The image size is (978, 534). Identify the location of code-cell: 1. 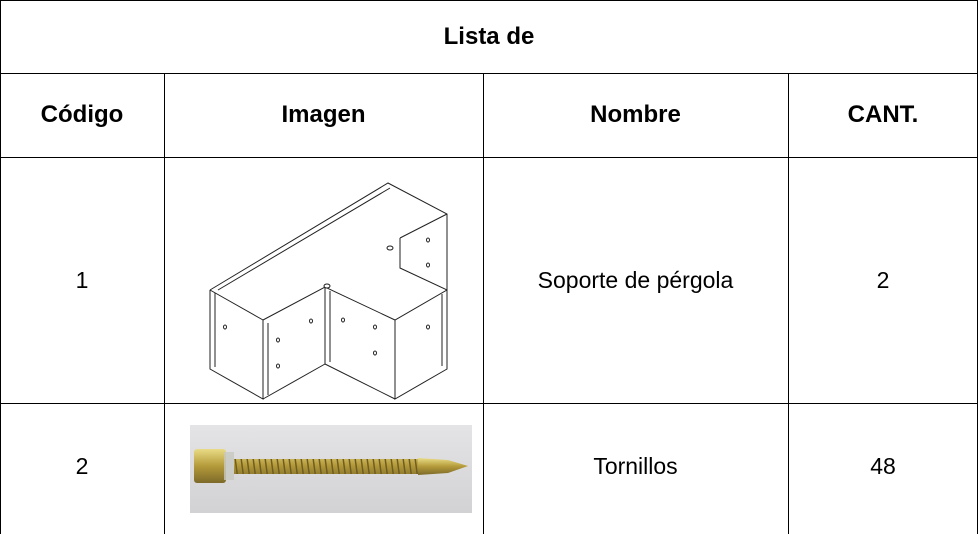
(82, 279).